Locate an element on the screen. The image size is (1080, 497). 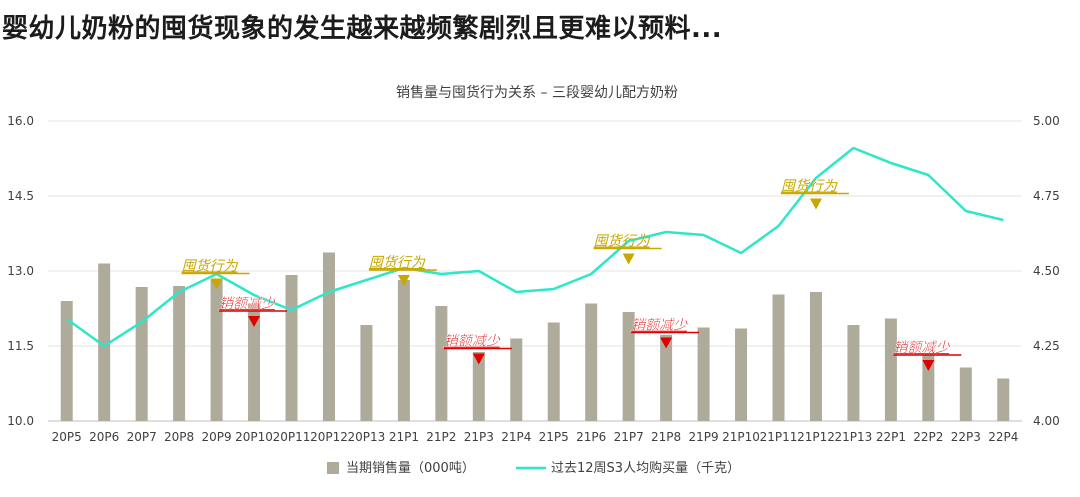
left-tick-label: 14.5 is located at coordinates (20, 196).